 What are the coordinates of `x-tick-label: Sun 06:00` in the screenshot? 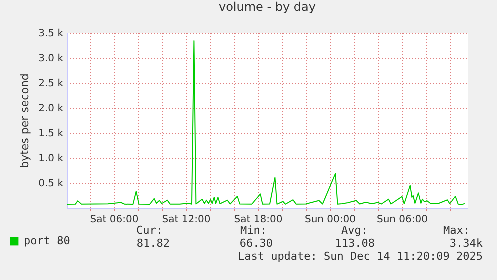 It's located at (402, 220).